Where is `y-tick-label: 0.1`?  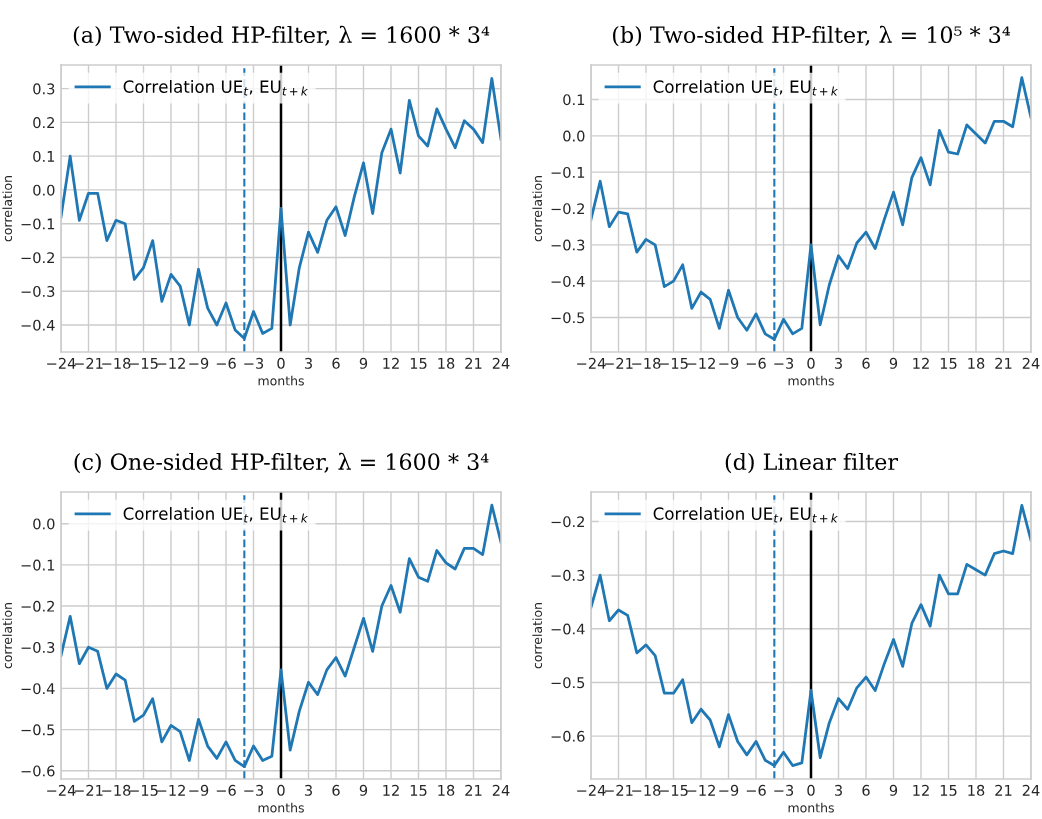 y-tick-label: 0.1 is located at coordinates (44, 156).